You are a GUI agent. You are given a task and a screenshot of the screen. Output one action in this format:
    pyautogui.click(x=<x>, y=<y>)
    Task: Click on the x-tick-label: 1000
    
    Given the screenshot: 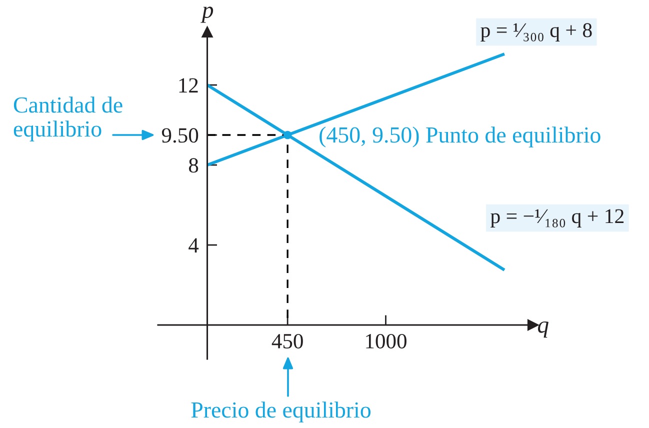 What is the action you would take?
    pyautogui.click(x=386, y=341)
    